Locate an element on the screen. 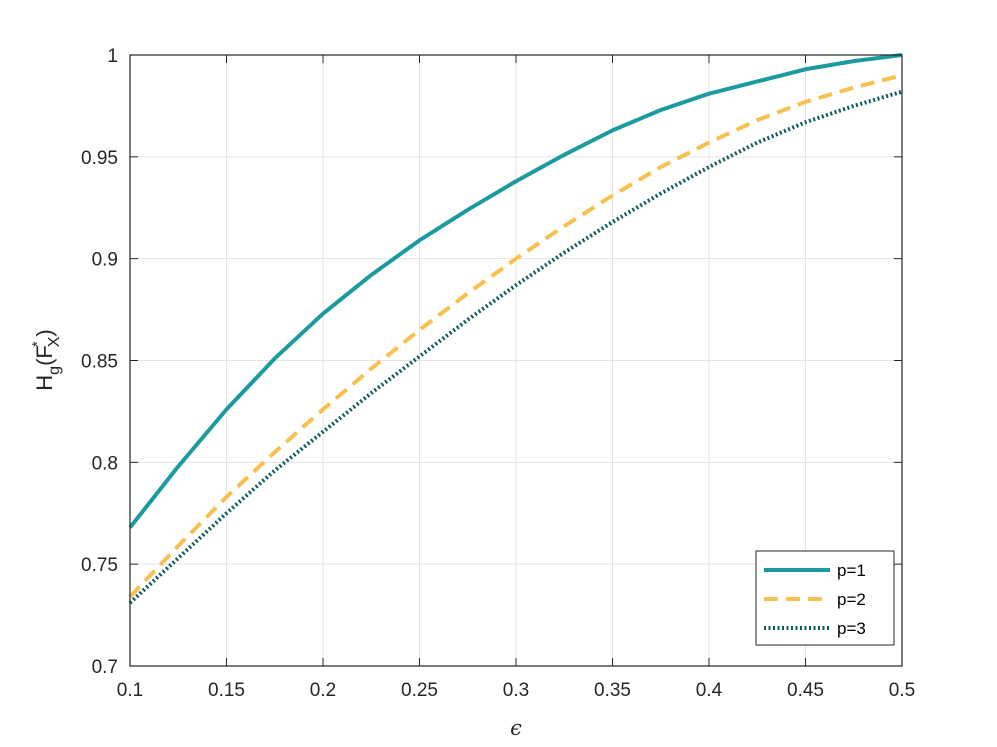  x-tick-label: 0.25 is located at coordinates (419, 690).